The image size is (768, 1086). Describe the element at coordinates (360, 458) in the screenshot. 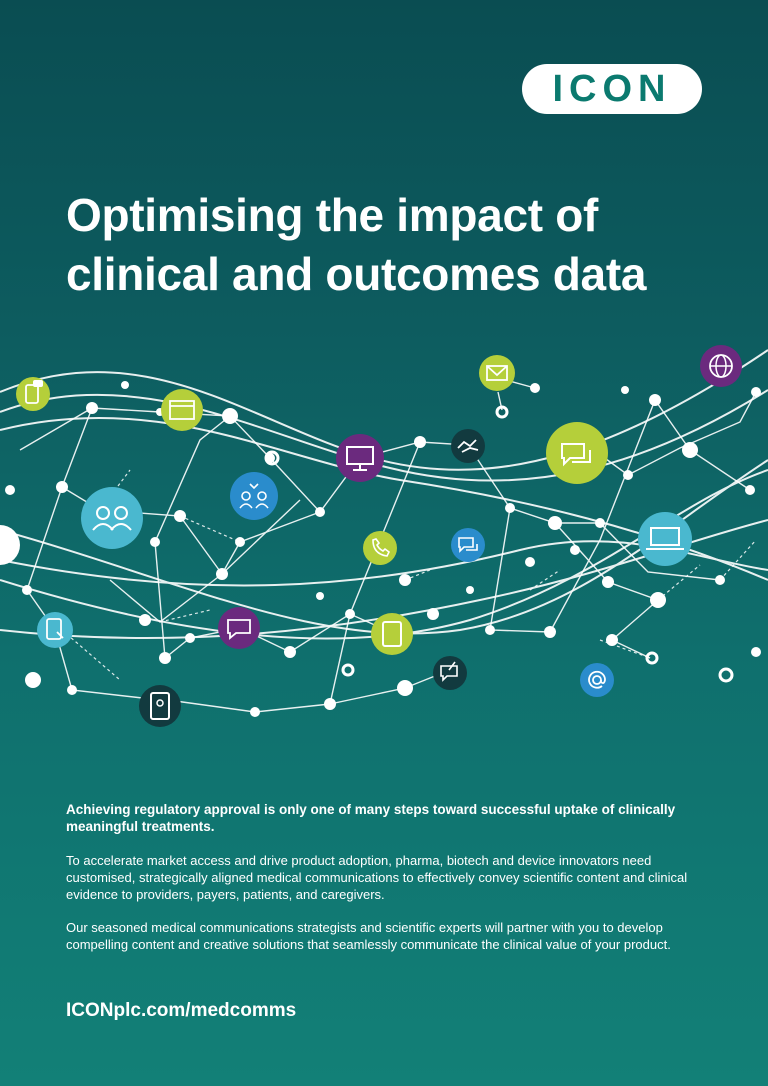

I see `monitor-icon` at that location.